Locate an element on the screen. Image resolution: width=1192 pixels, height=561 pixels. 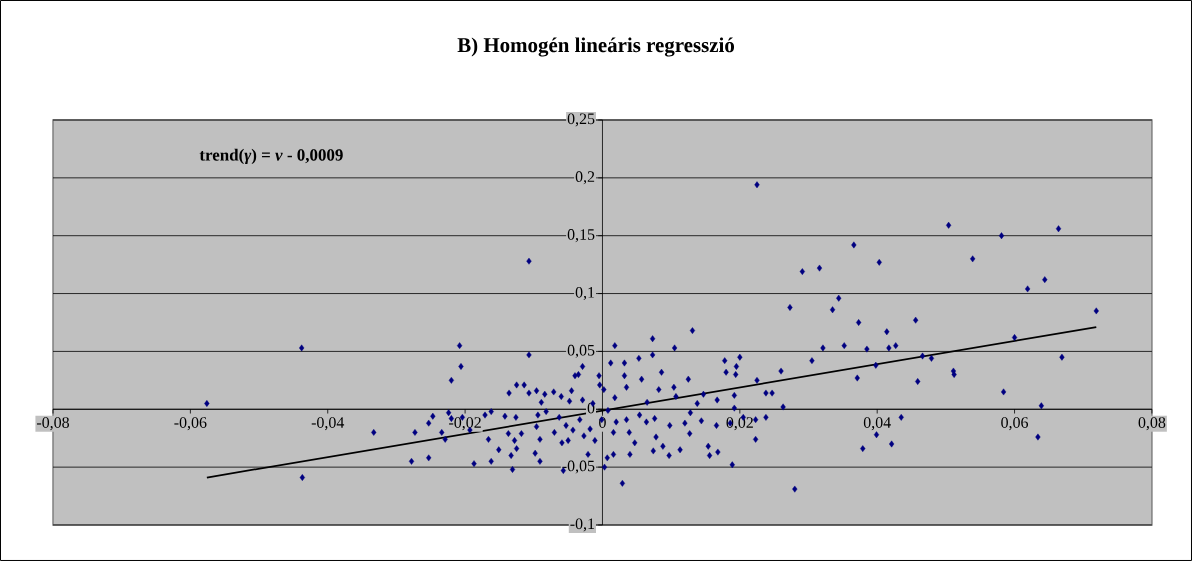
x-tick-label: 0,04 is located at coordinates (877, 424).